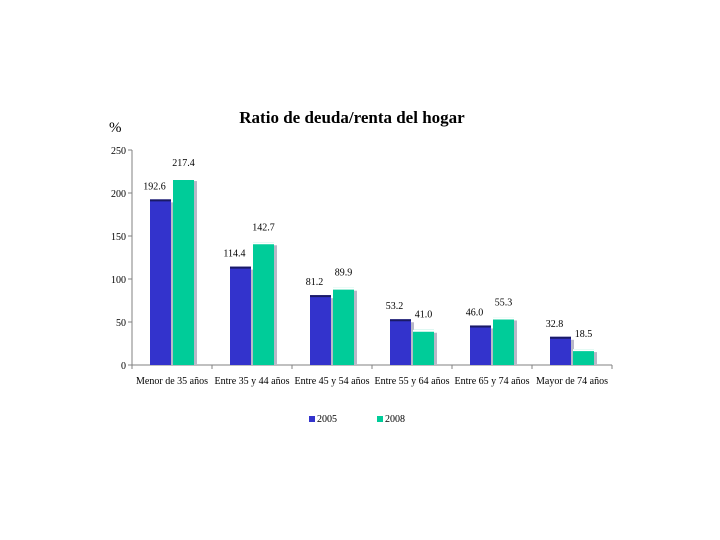 This screenshot has height=540, width=720. What do you see at coordinates (312, 419) in the screenshot?
I see `legend-swatch-2005` at bounding box center [312, 419].